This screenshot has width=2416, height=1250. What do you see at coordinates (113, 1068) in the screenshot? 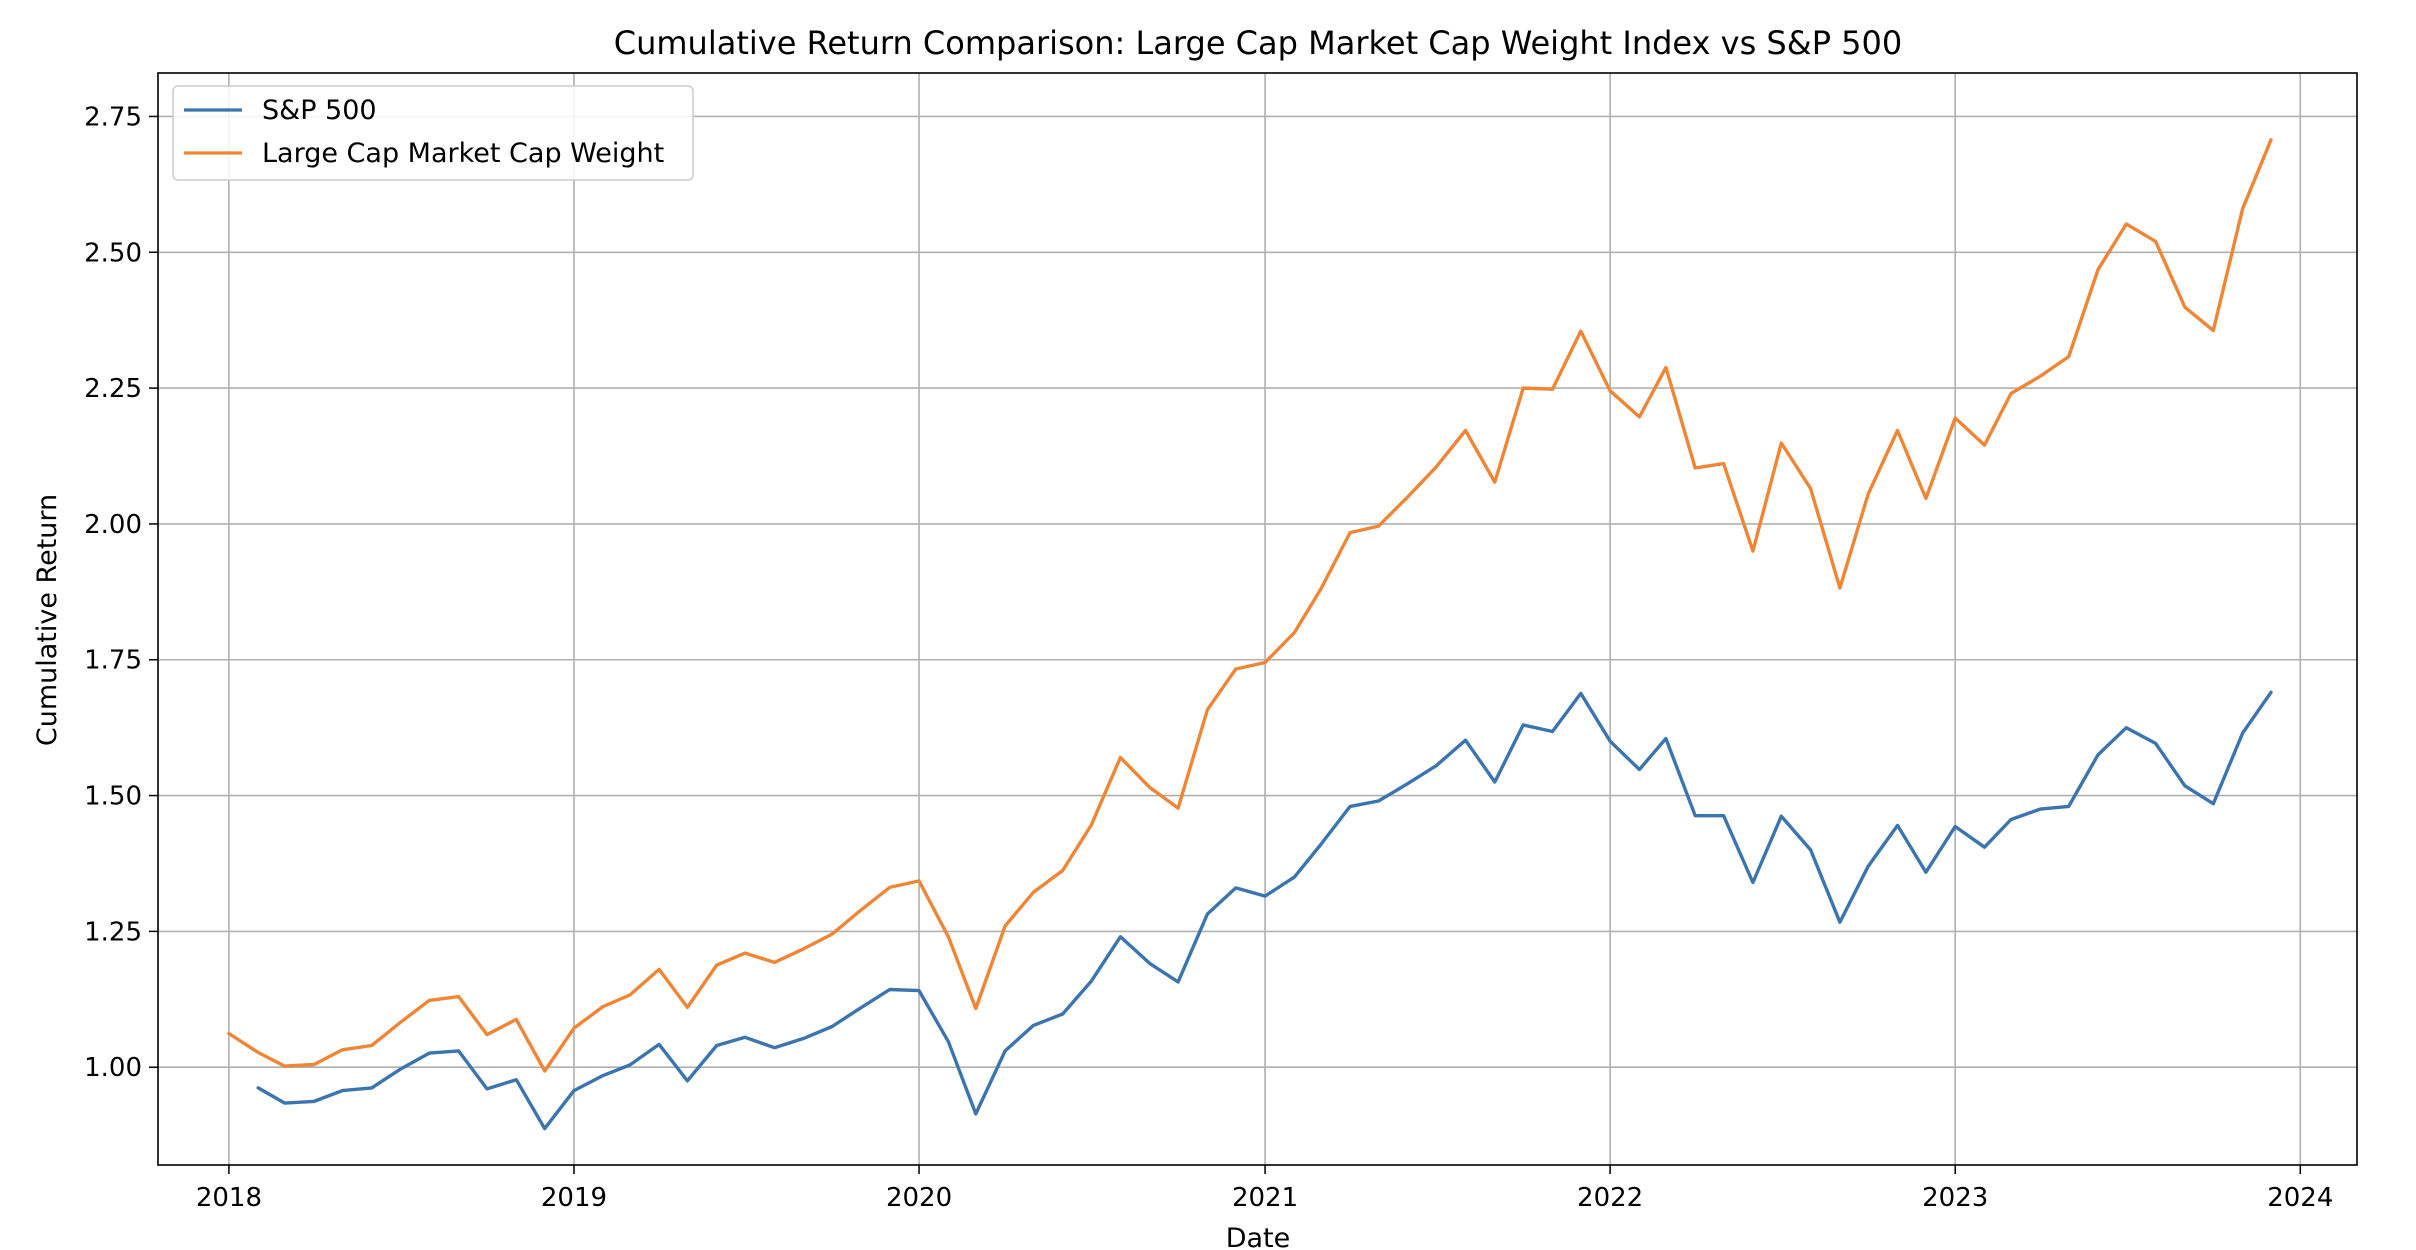
I see `y-tick-label: 1.00` at bounding box center [113, 1068].